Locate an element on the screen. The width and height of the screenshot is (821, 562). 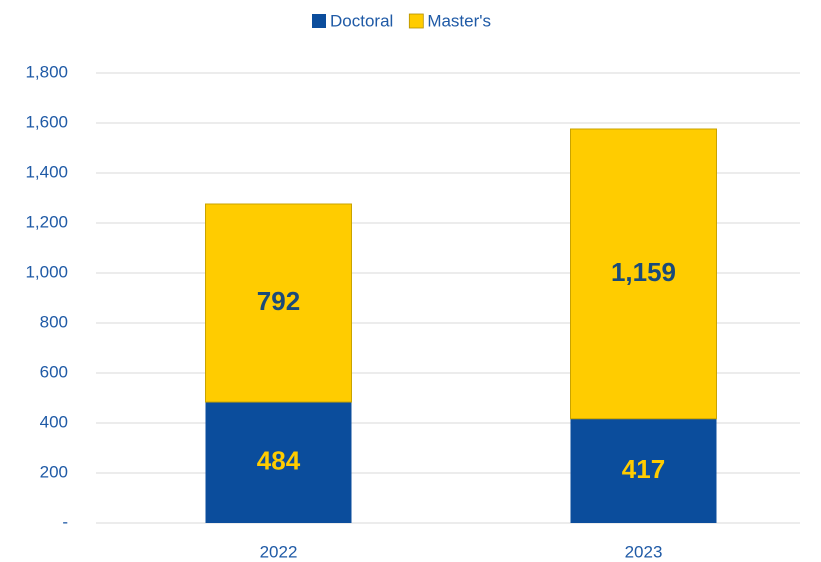
y-tick-label: 800 is located at coordinates (54, 321).